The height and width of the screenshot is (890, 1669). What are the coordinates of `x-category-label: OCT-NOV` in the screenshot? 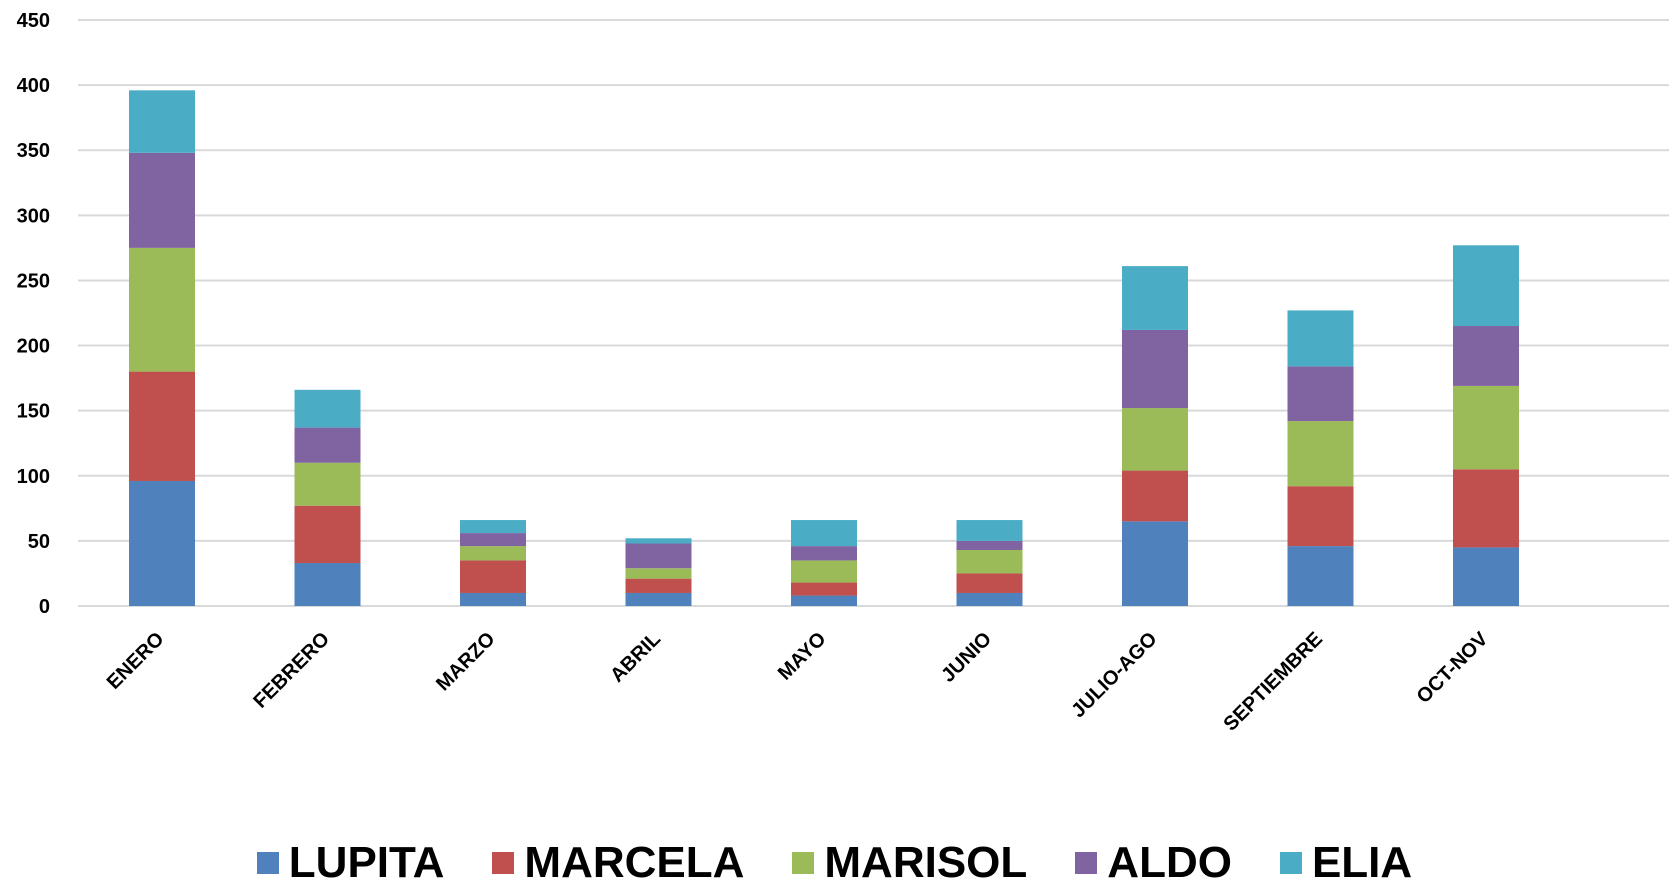 It's located at (1453, 668).